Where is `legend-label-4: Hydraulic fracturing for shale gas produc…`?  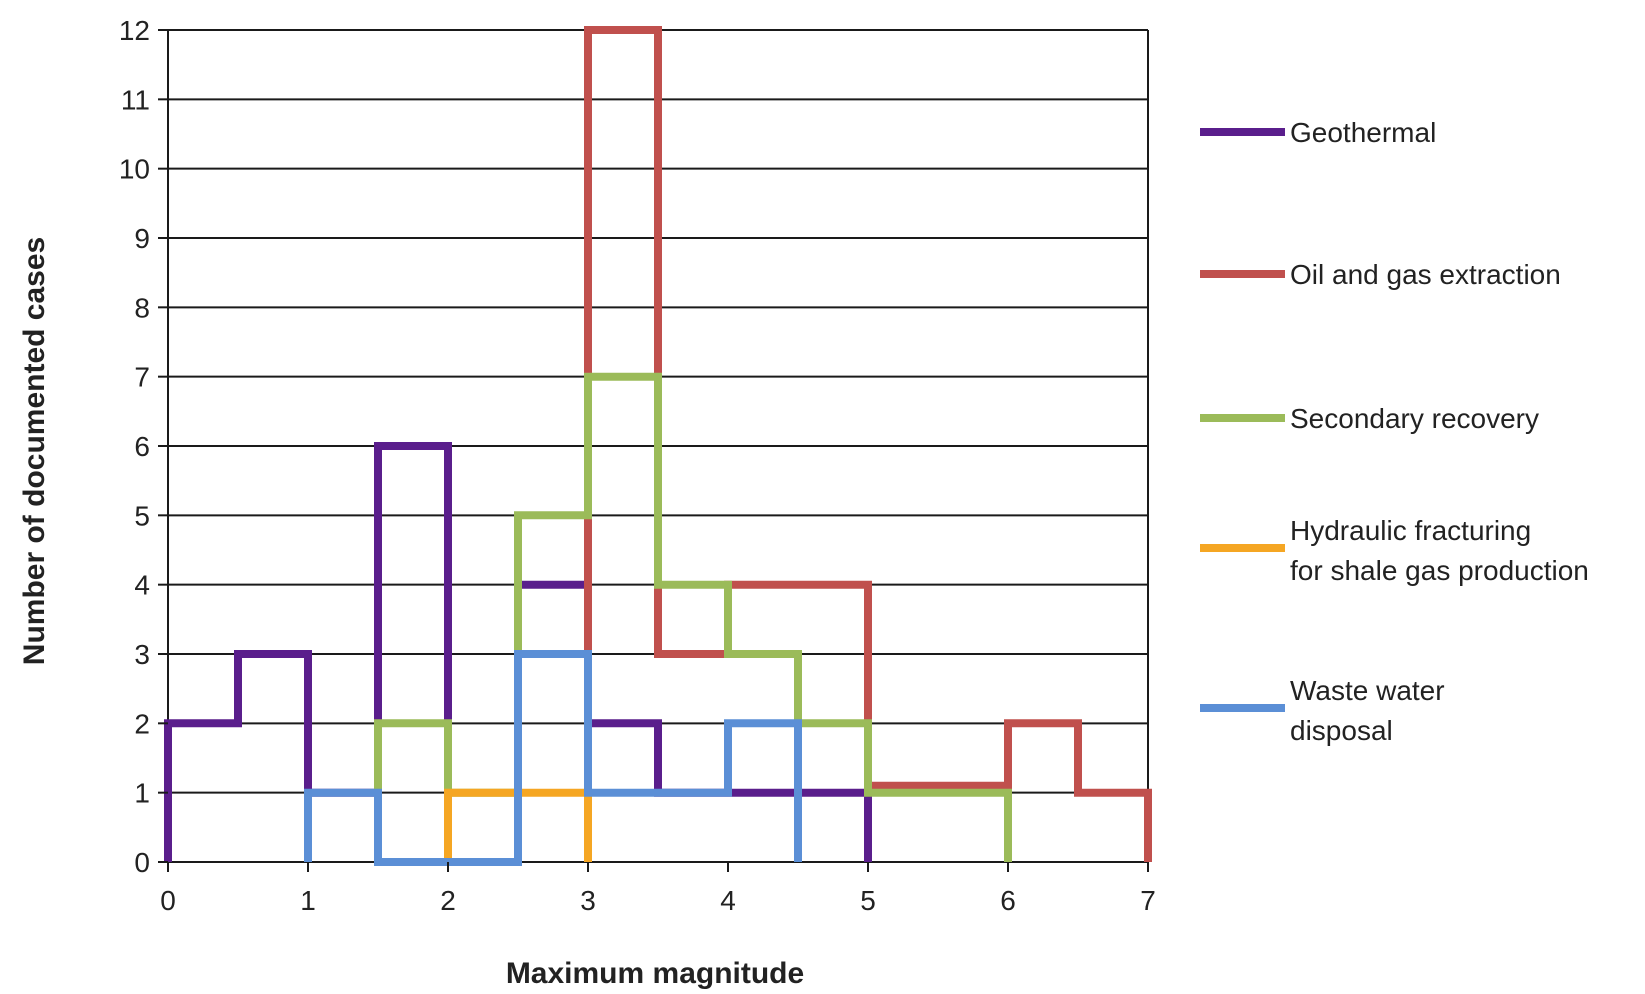
legend-label-4: Hydraulic fracturing for shale gas produc… is located at coordinates (1439, 550).